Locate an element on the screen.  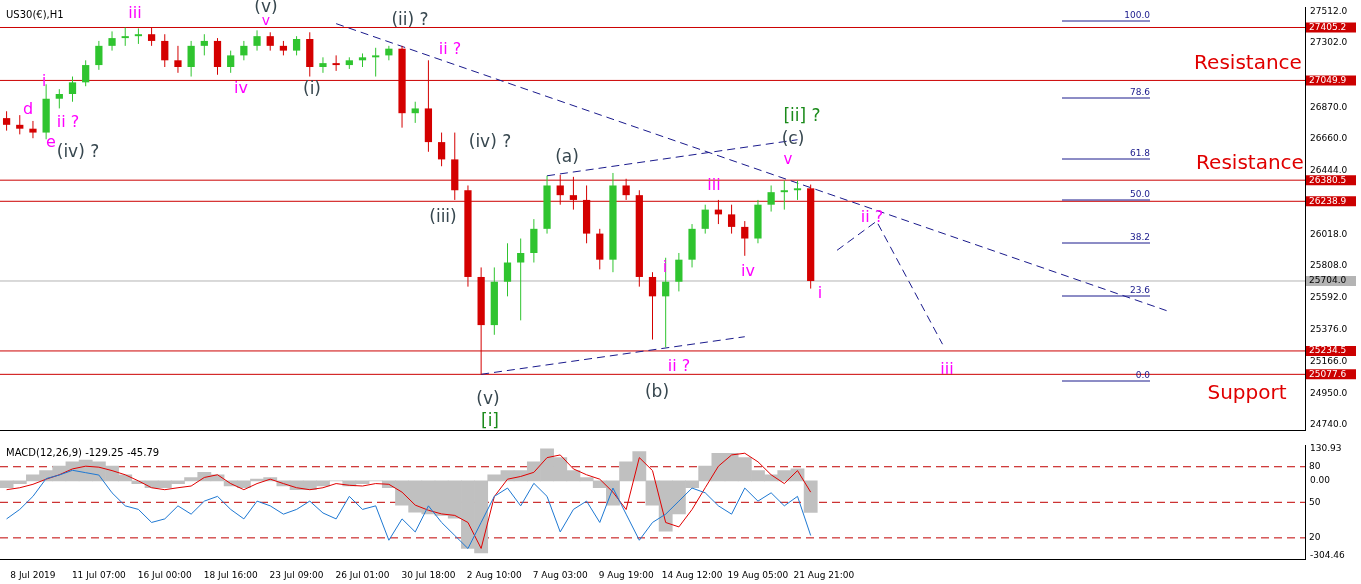
annotation: iv is located at coordinates (748, 271).